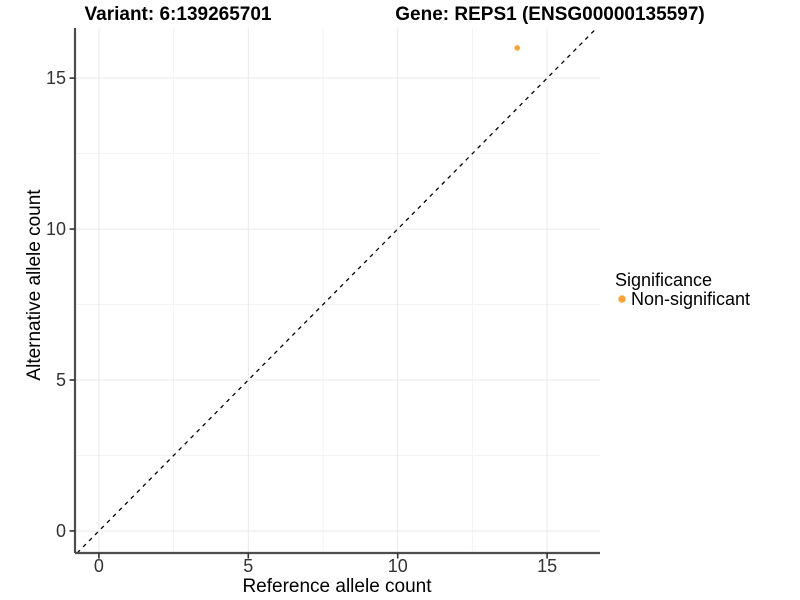 This screenshot has height=600, width=800. I want to click on x-tick-label: 5, so click(248, 566).